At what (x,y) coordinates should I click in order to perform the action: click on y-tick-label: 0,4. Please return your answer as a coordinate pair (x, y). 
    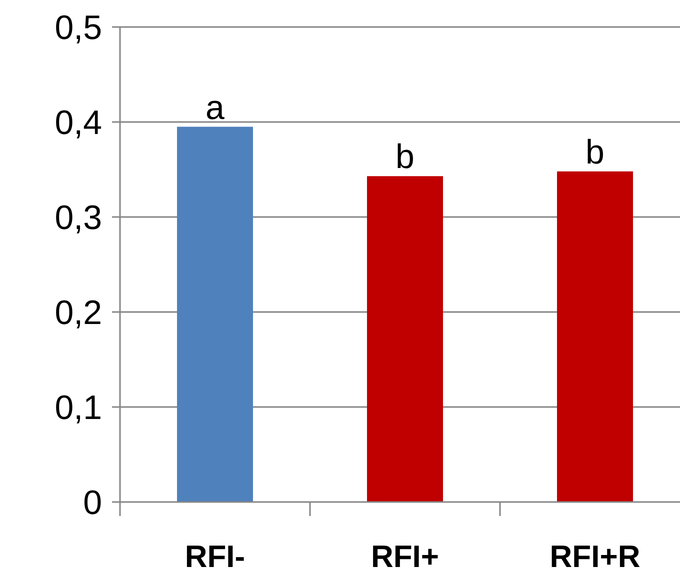
    Looking at the image, I should click on (78, 123).